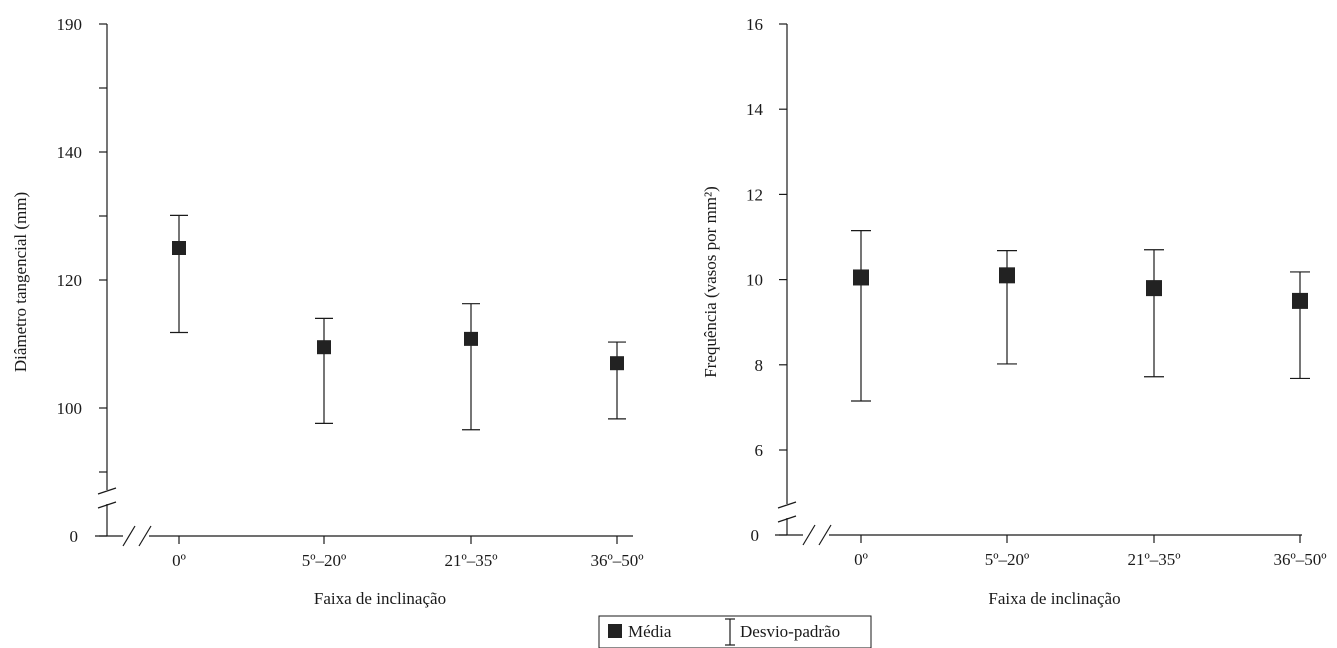 This screenshot has height=648, width=1337. Describe the element at coordinates (730, 632) in the screenshot. I see `legend-sd-icon` at that location.